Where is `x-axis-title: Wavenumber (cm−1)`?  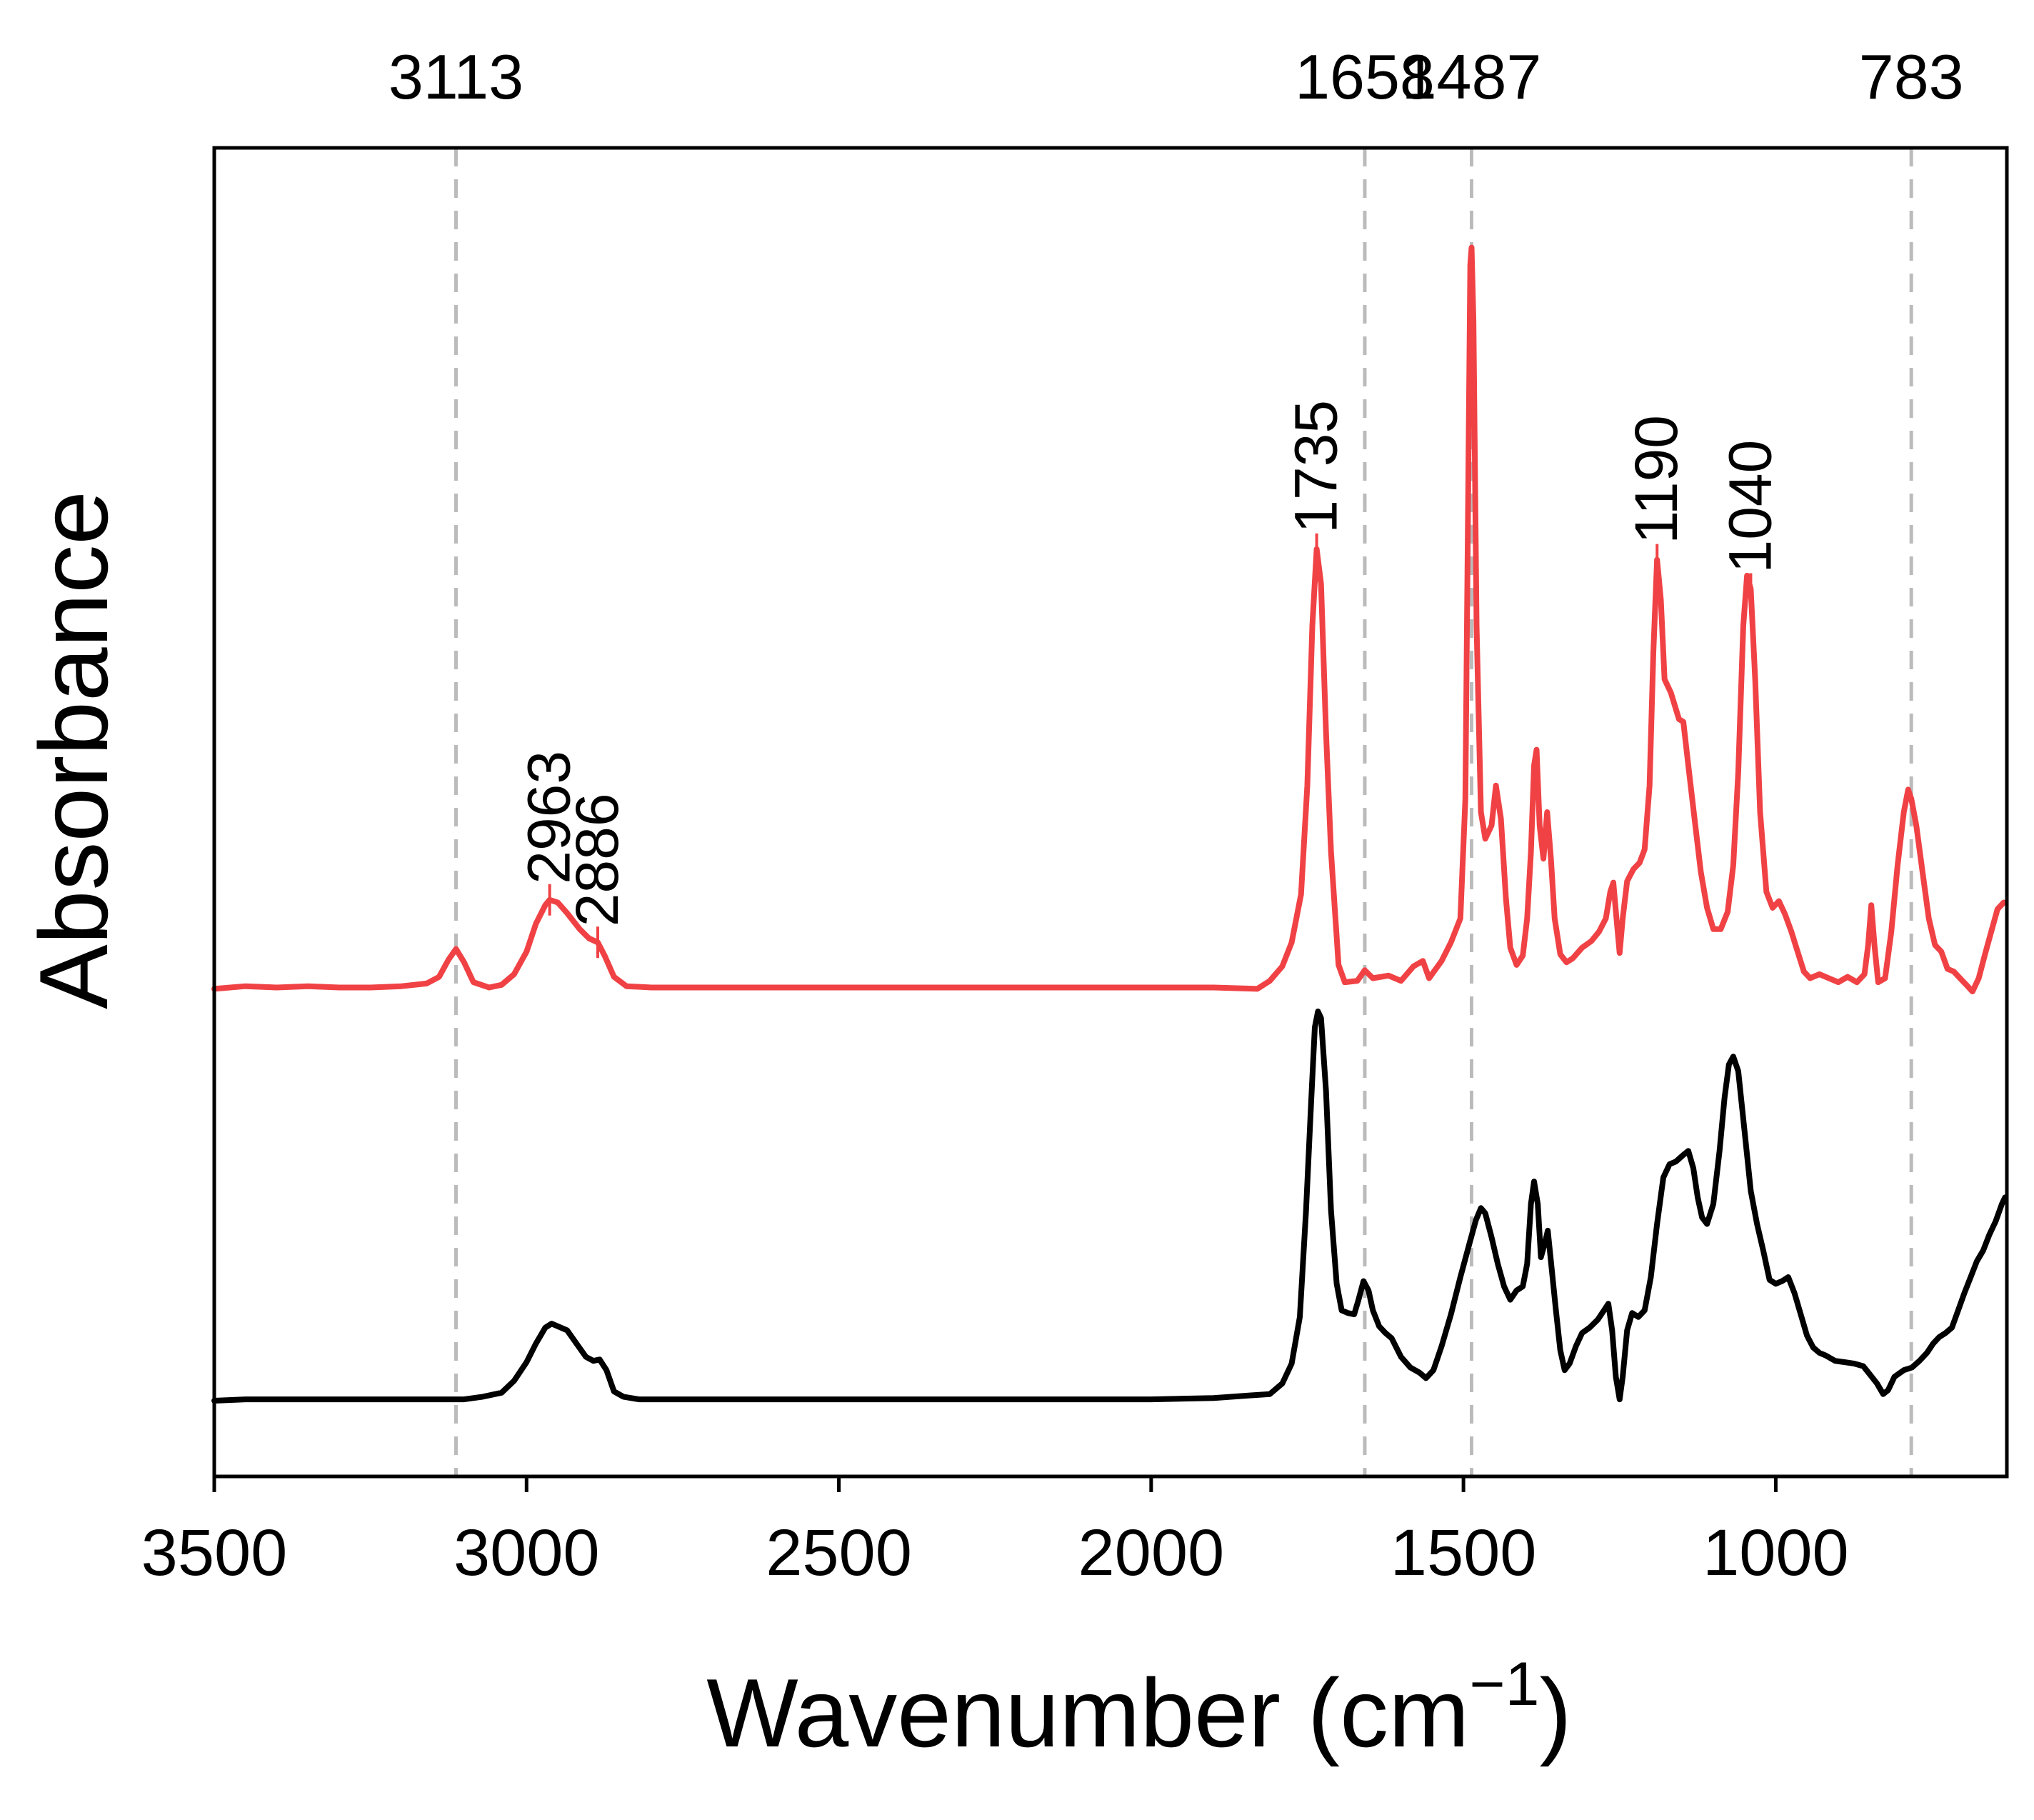
x-axis-title: Wavenumber (cm−1) is located at coordinates (1138, 1708).